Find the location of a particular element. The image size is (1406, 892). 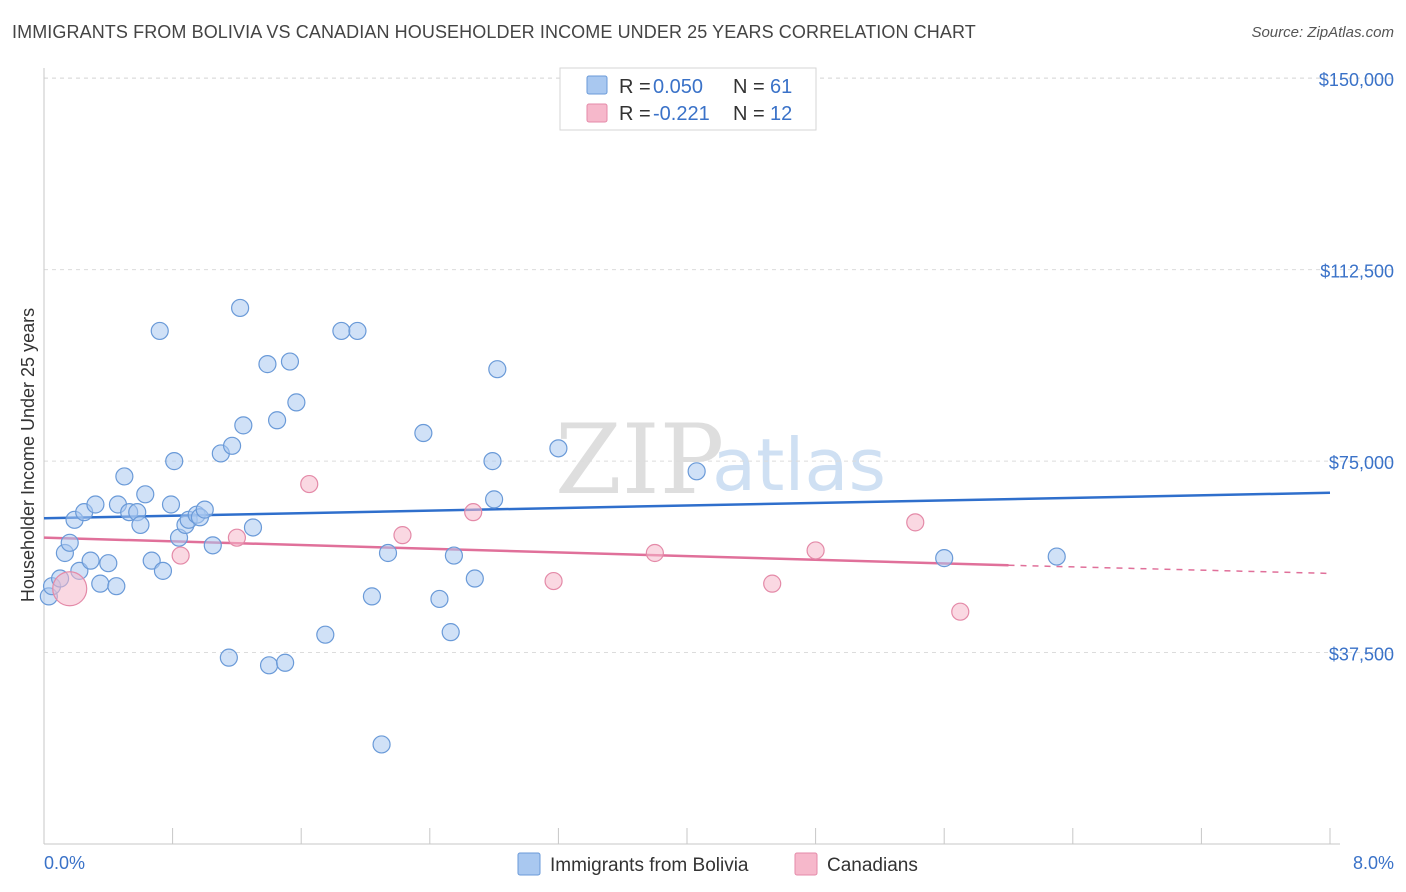

y-tick-label: $75,000 is located at coordinates (1361, 463).